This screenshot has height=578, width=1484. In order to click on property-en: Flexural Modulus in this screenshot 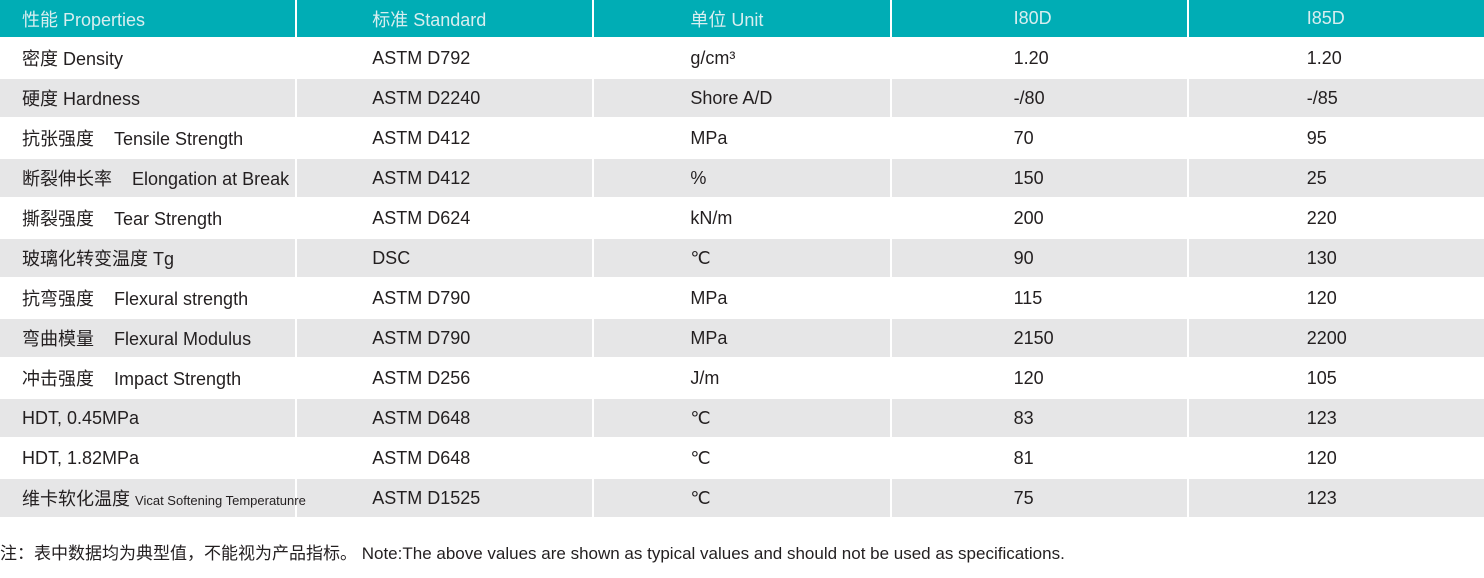, I will do `click(183, 339)`.